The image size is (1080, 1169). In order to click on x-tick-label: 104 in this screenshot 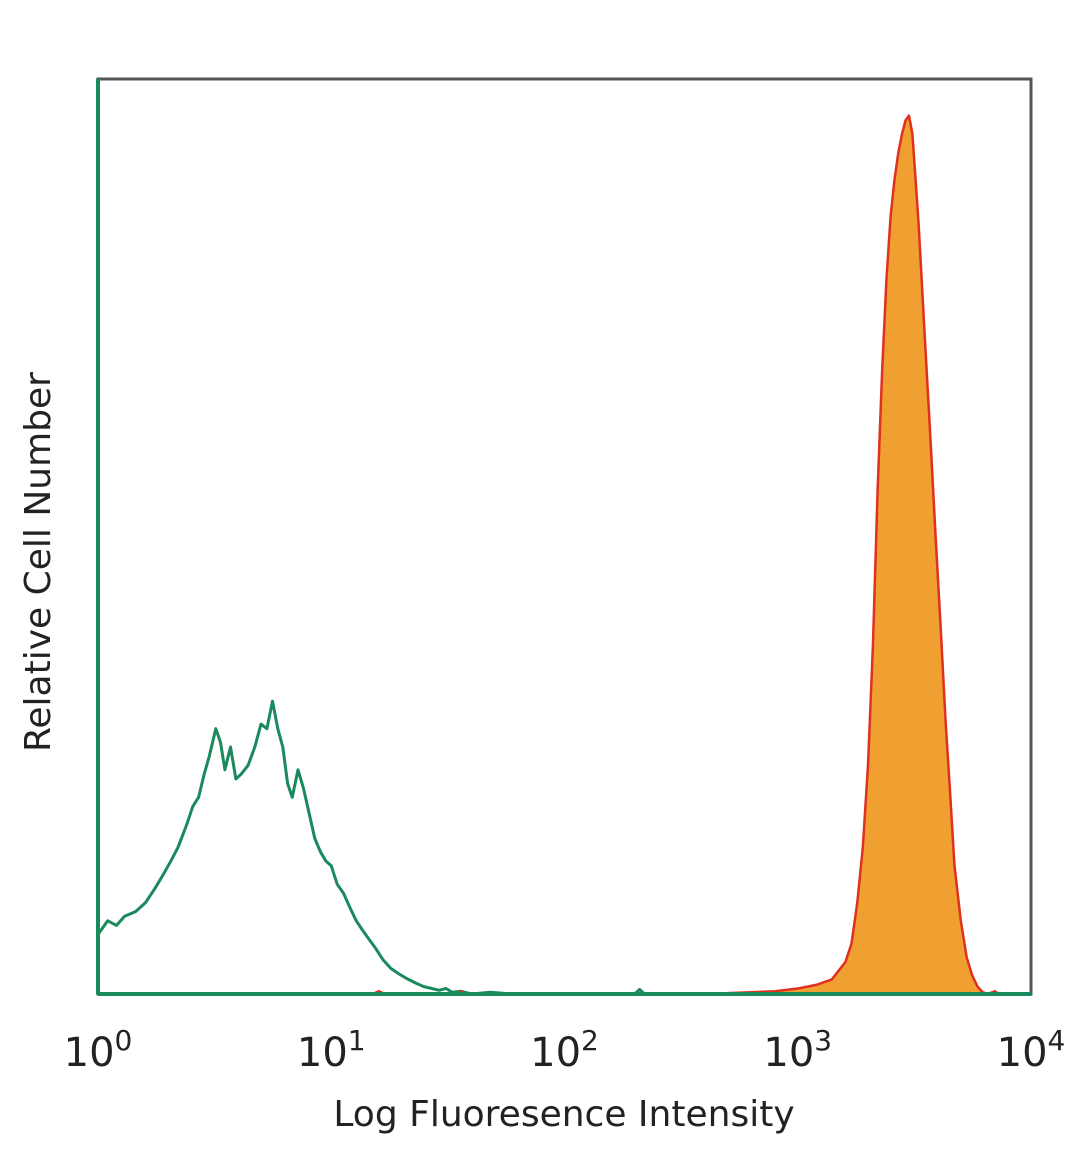, I will do `click(1031, 1050)`.